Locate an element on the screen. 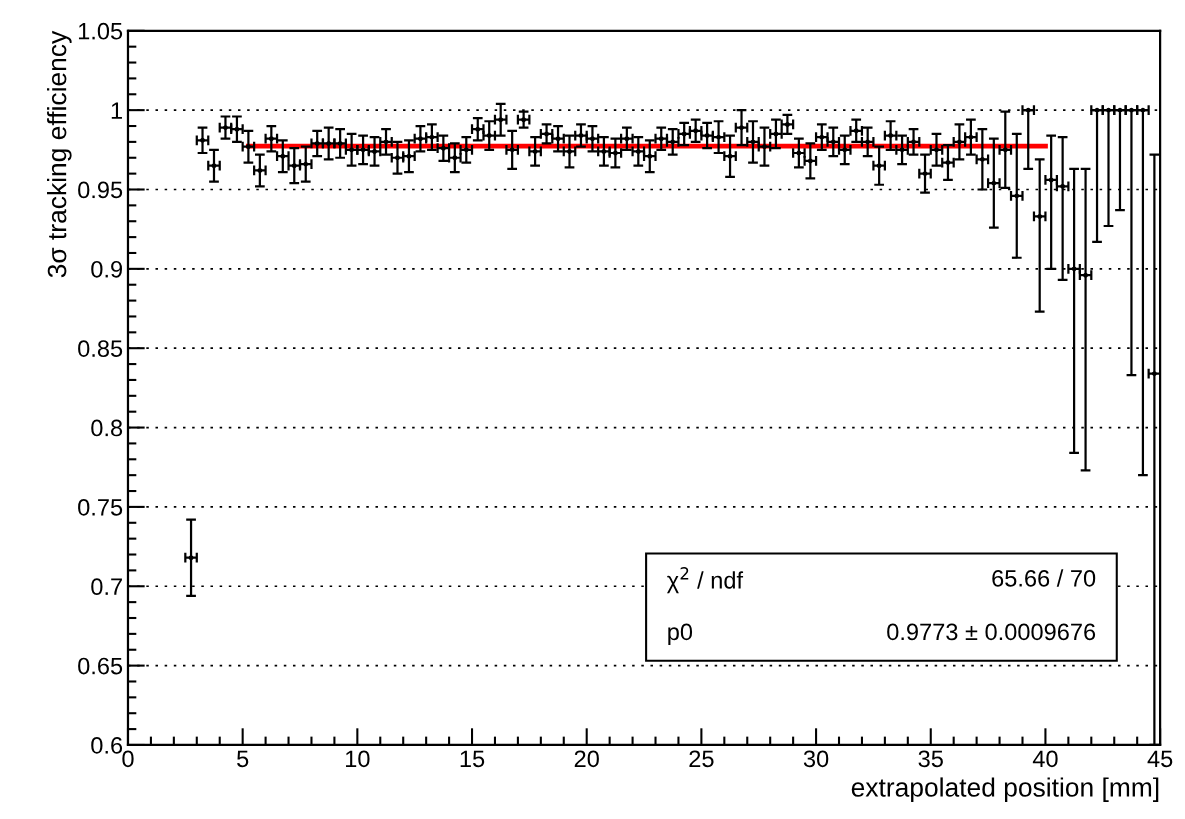  y-tick-label: 0.8 is located at coordinates (107, 428).